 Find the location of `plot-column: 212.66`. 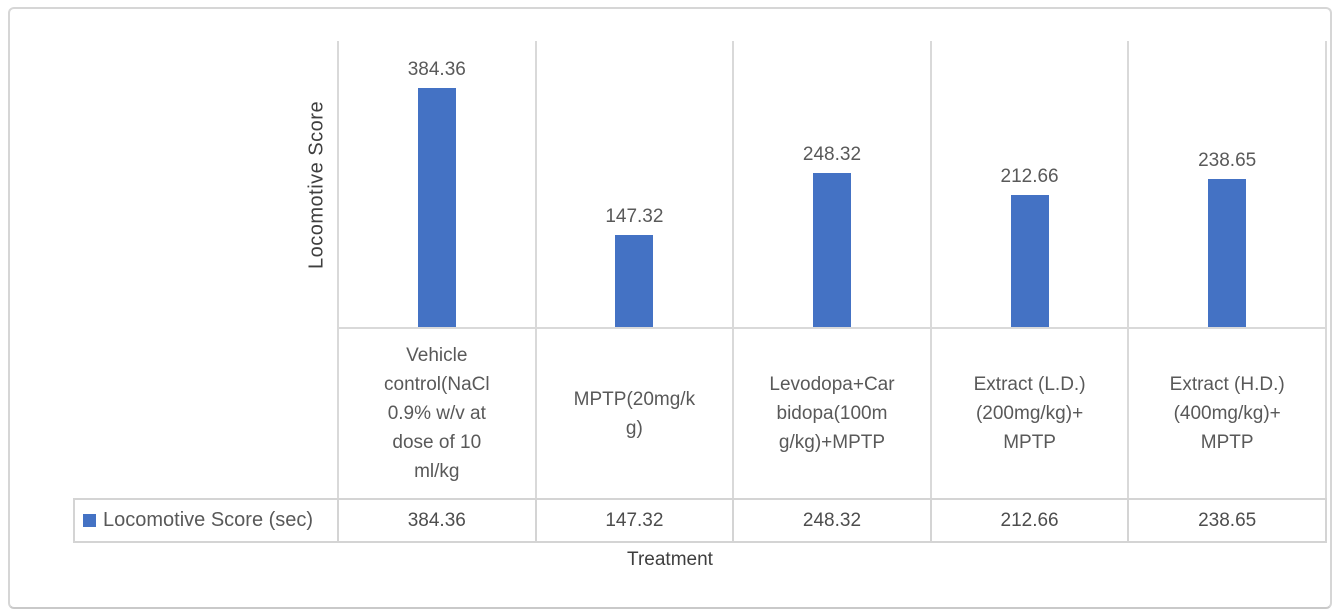

plot-column: 212.66 is located at coordinates (1028, 184).